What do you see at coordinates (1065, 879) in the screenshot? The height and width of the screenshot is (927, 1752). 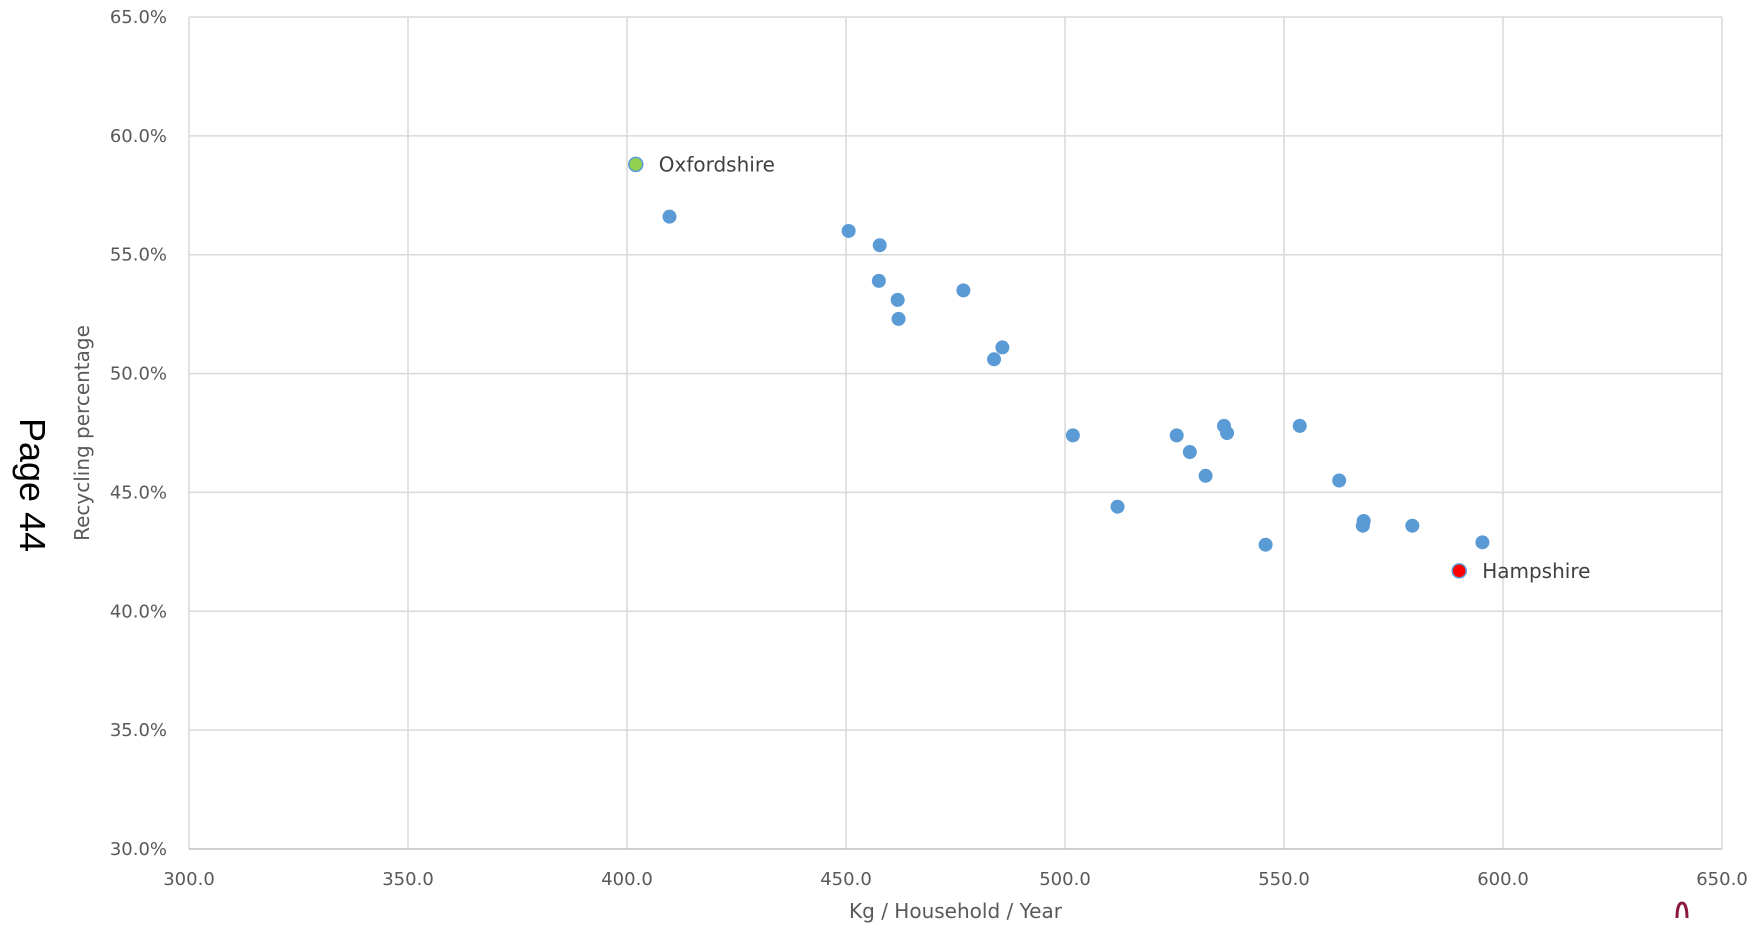 I see `x-tick-label: 500.0` at bounding box center [1065, 879].